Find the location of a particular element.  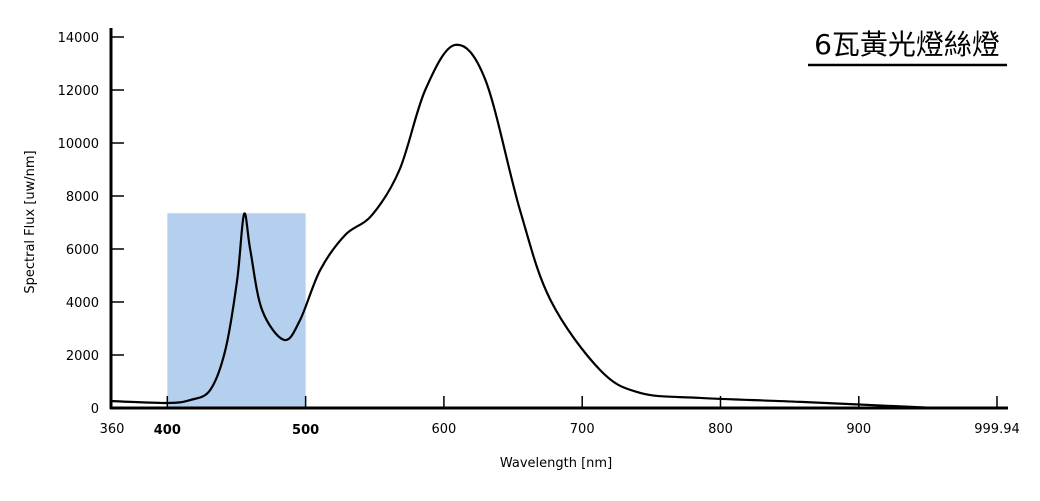

x-tick-label: 500 is located at coordinates (305, 430).